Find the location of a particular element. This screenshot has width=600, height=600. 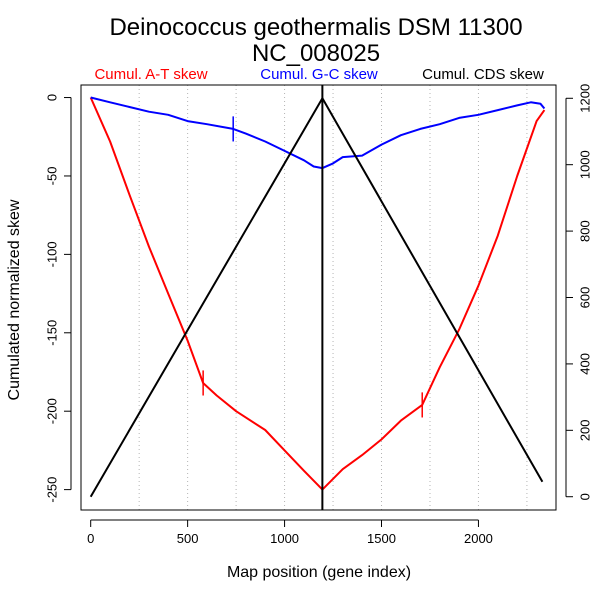

y-right-tick-label: 1200 is located at coordinates (585, 98).